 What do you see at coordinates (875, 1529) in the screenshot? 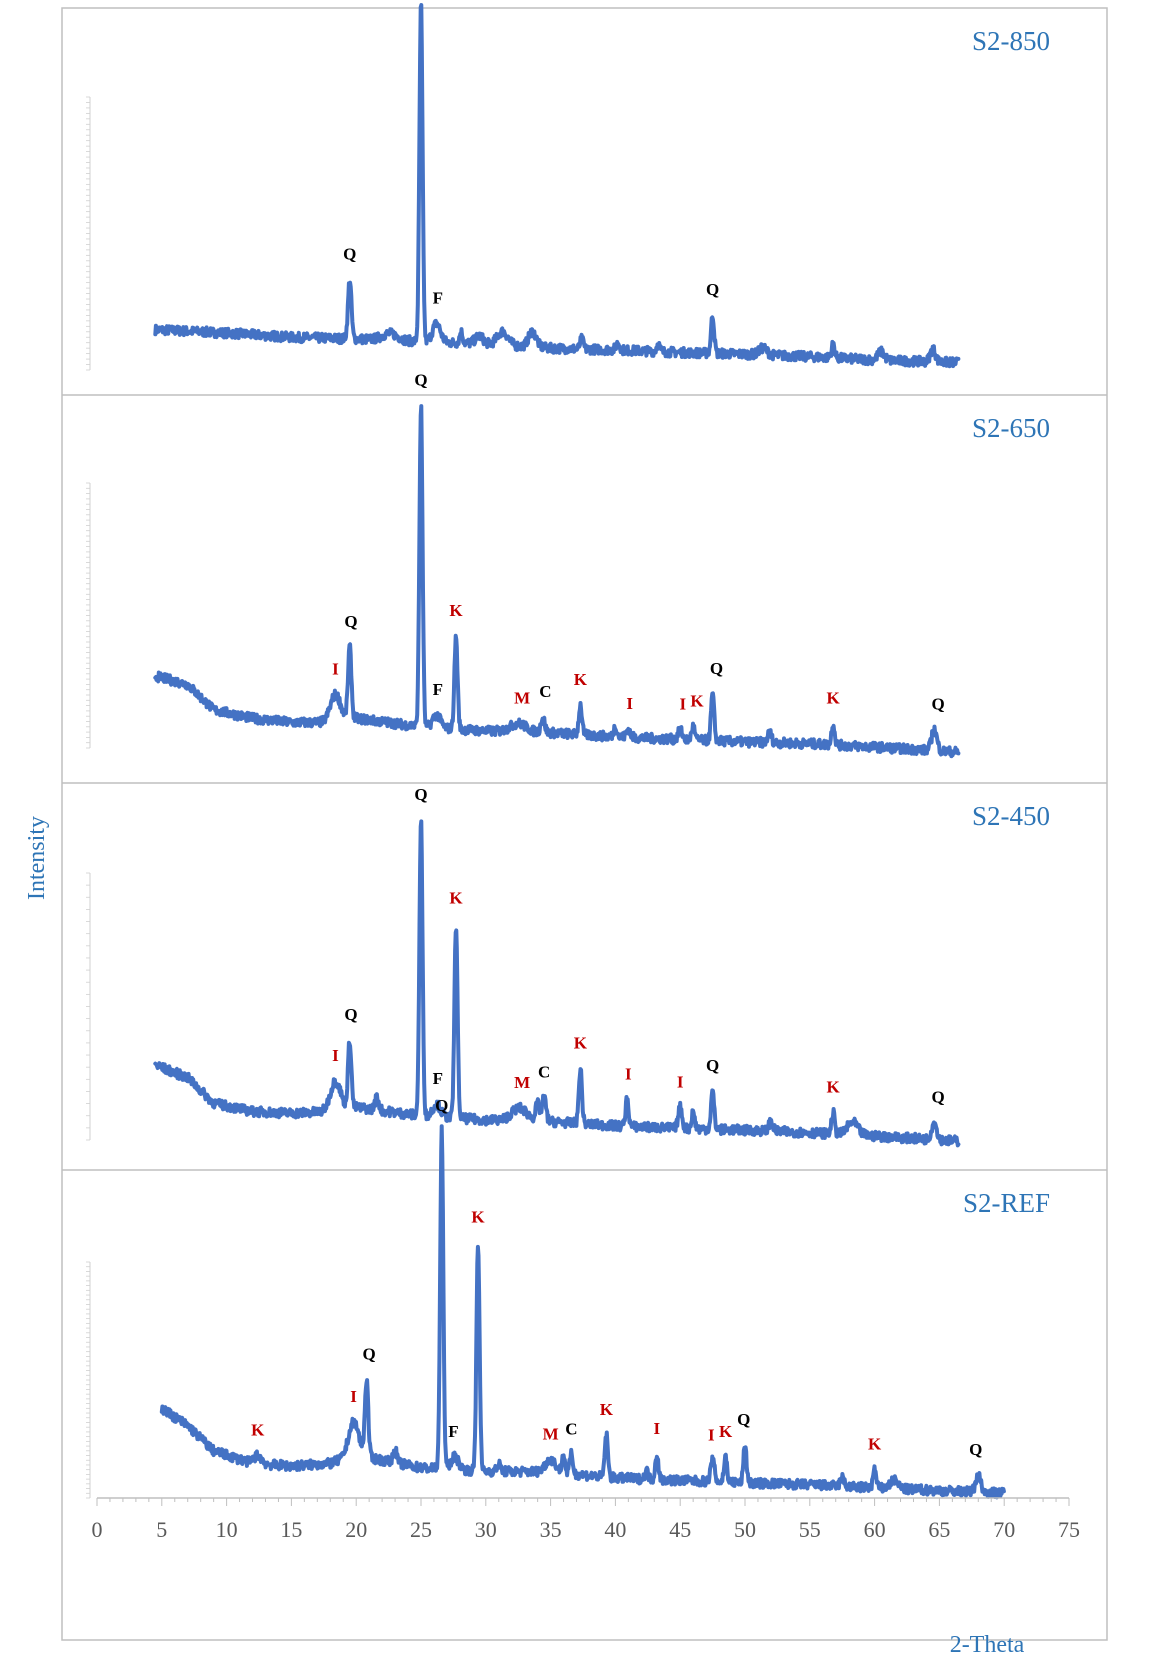
I see `x-tick-label: 60` at bounding box center [875, 1529].